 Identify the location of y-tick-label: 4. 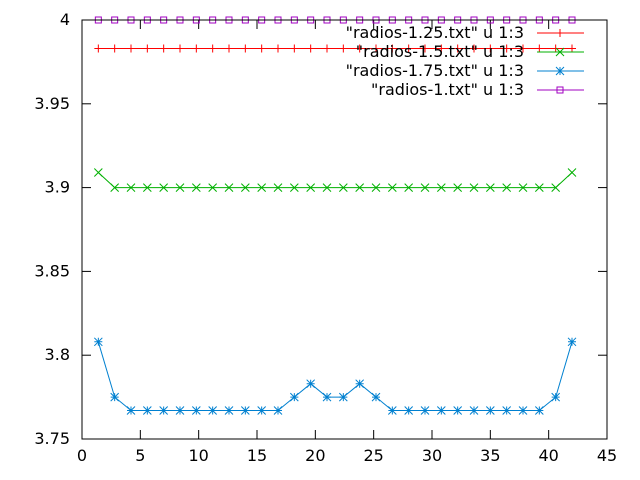
(65, 19).